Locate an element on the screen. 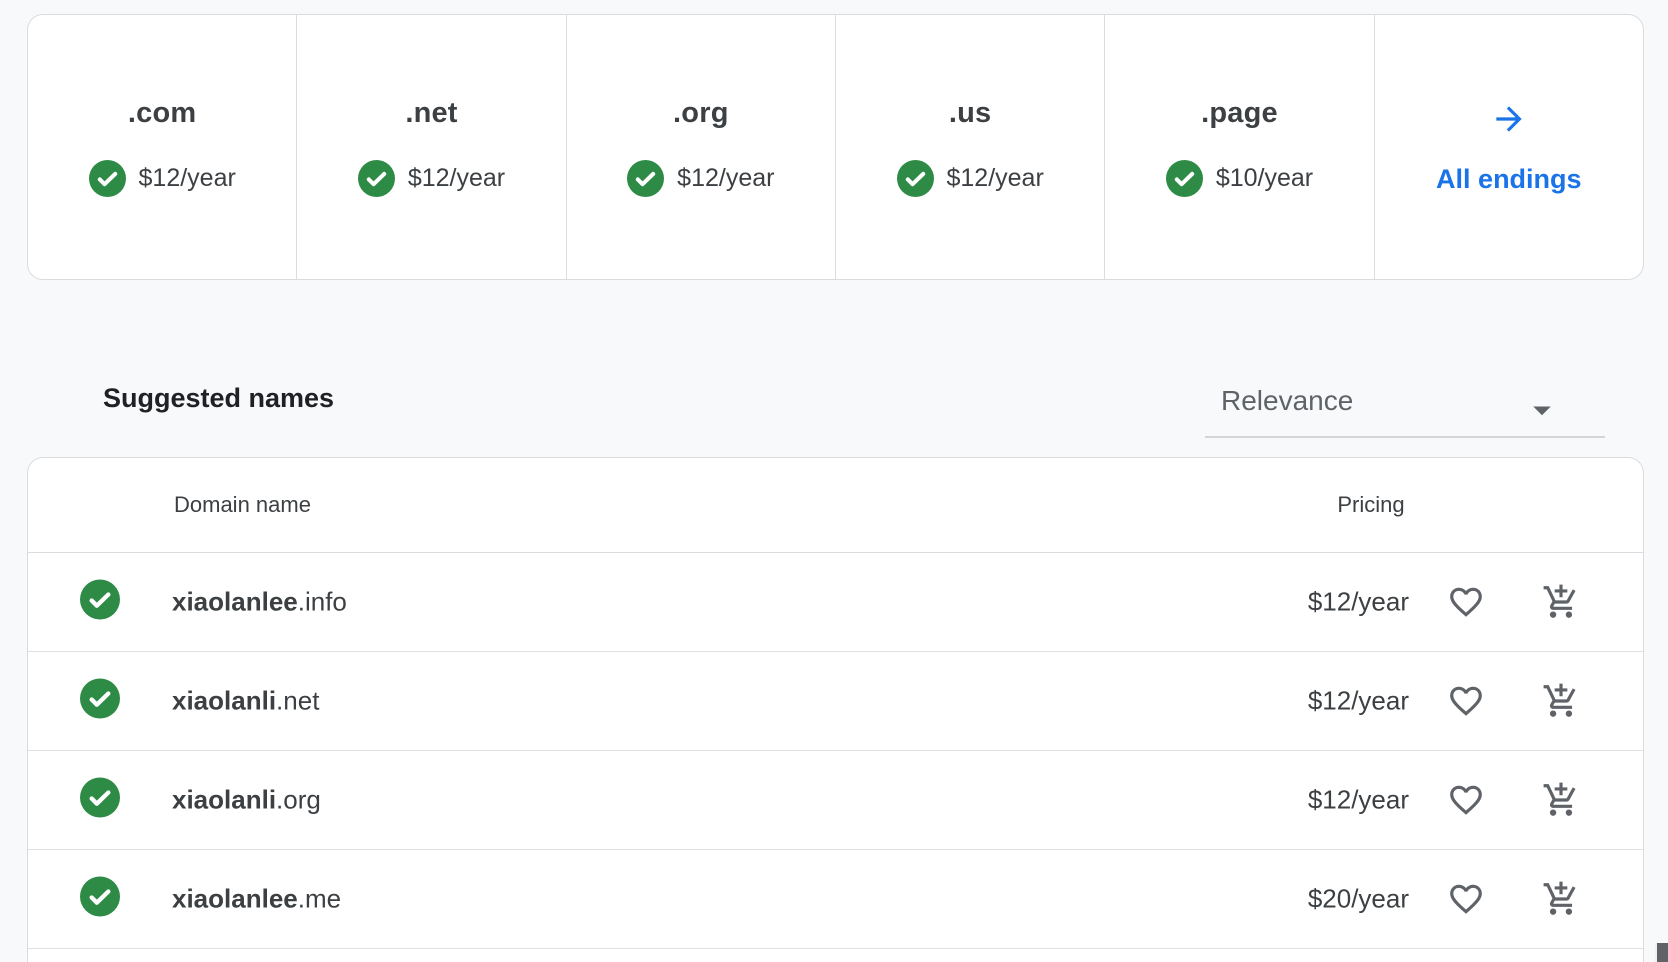 The height and width of the screenshot is (962, 1668). domain-tld: .me is located at coordinates (319, 898).